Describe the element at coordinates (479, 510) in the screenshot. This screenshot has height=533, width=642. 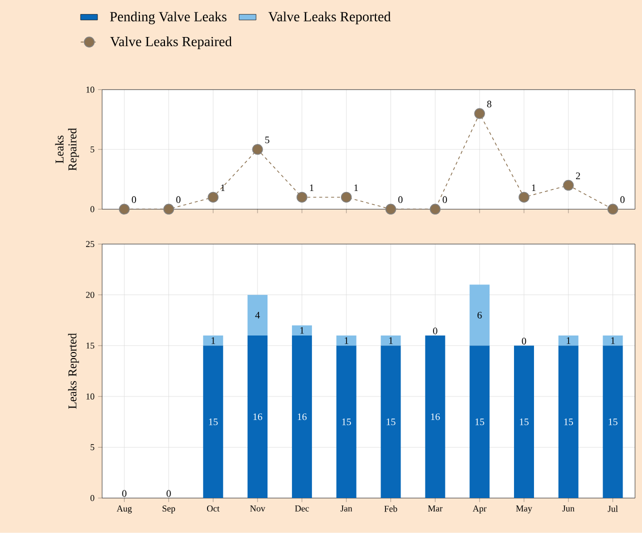
I see `x-tick-label: Apr` at that location.